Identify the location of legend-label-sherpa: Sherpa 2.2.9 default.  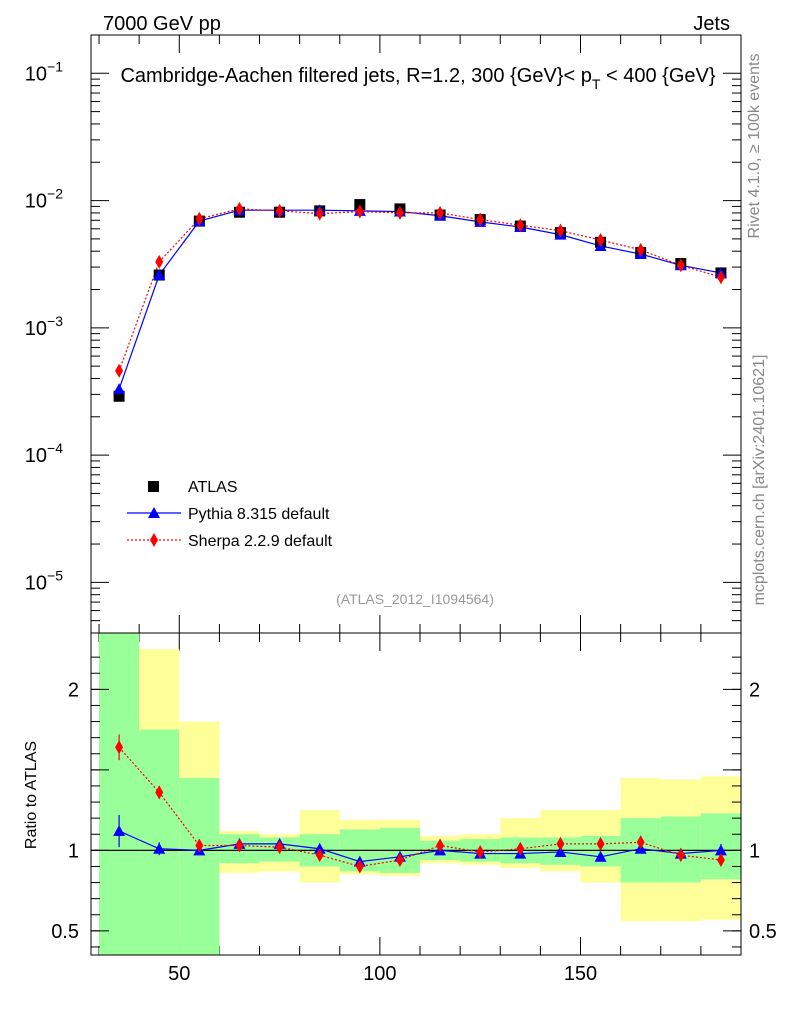
(260, 541).